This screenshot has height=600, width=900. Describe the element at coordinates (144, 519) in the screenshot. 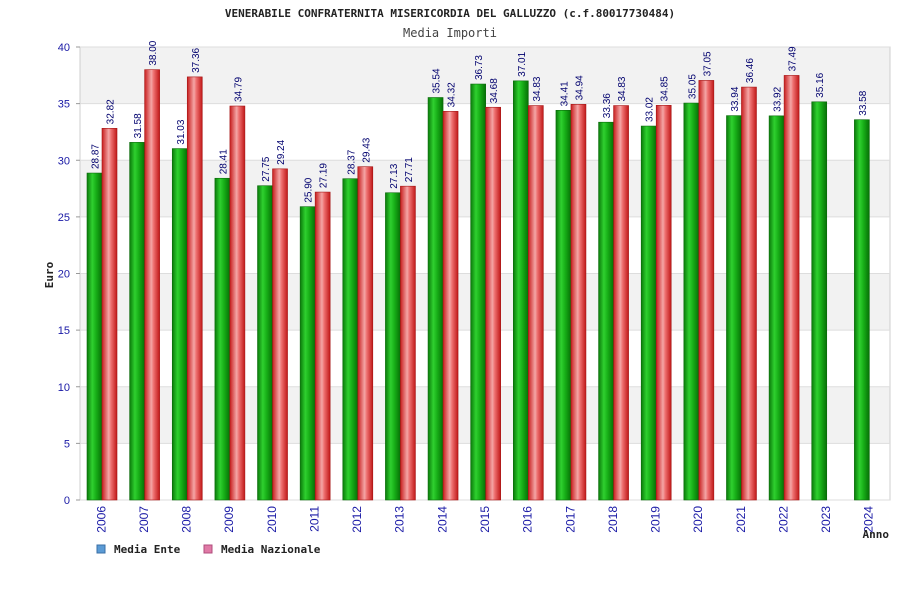

I see `x-tick-label: 2007` at that location.